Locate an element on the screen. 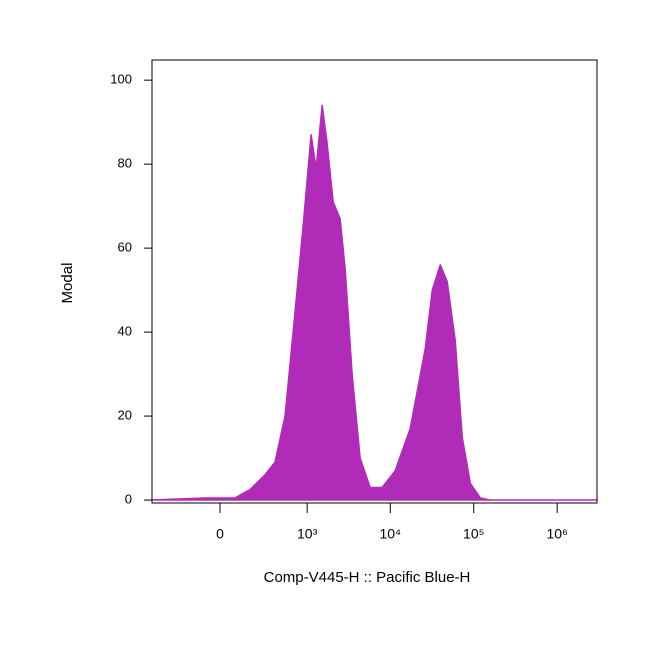  y-tick-label: 80 is located at coordinates (125, 163).